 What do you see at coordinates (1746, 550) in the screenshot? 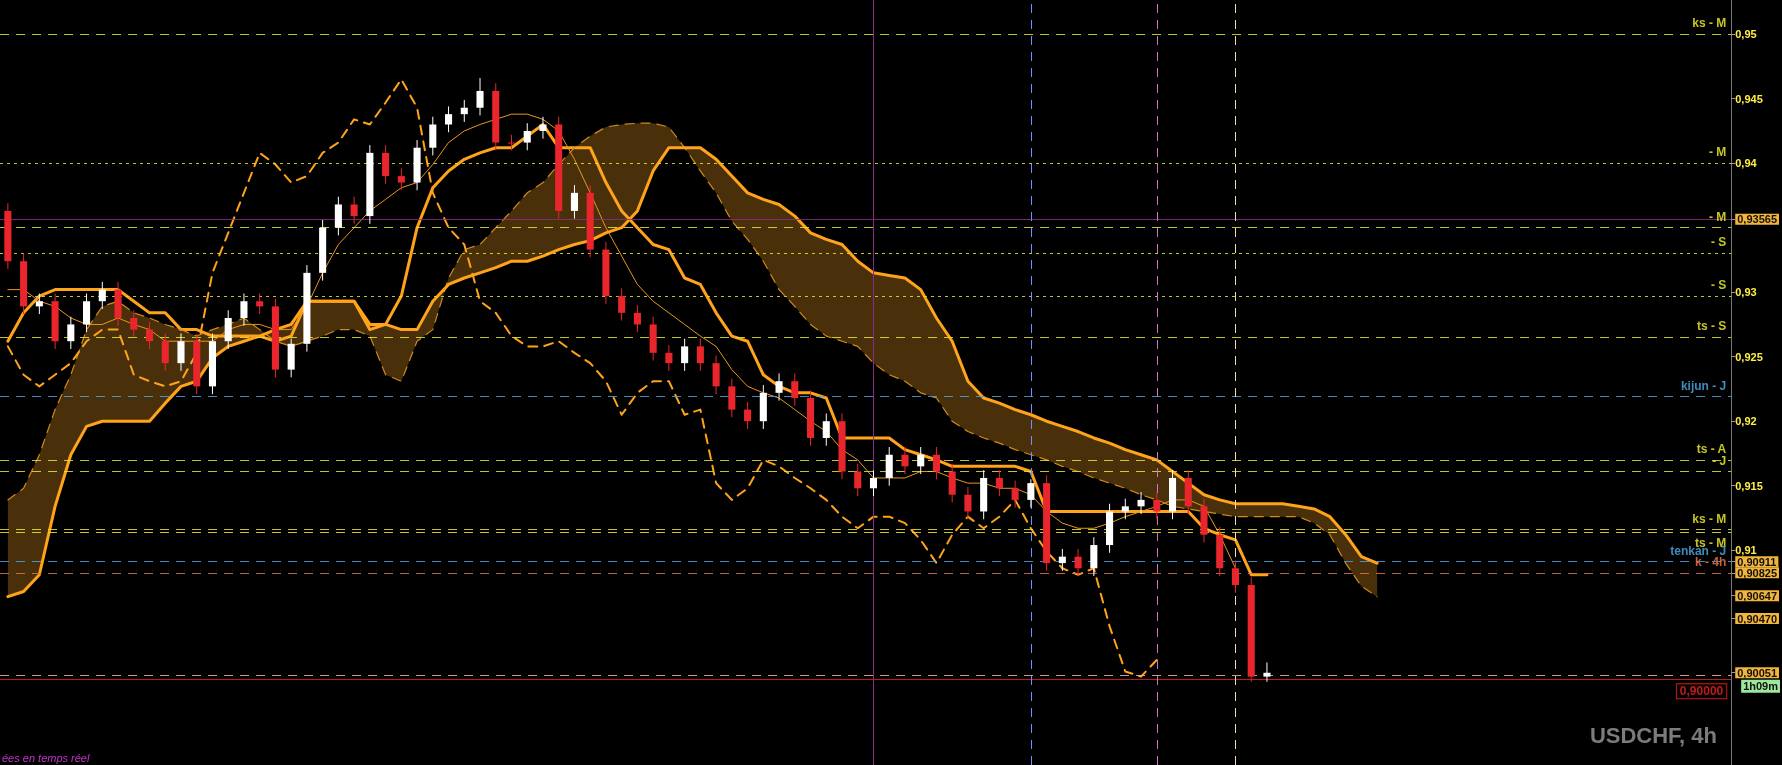
I see `y-tick-label: 0,91` at bounding box center [1746, 550].